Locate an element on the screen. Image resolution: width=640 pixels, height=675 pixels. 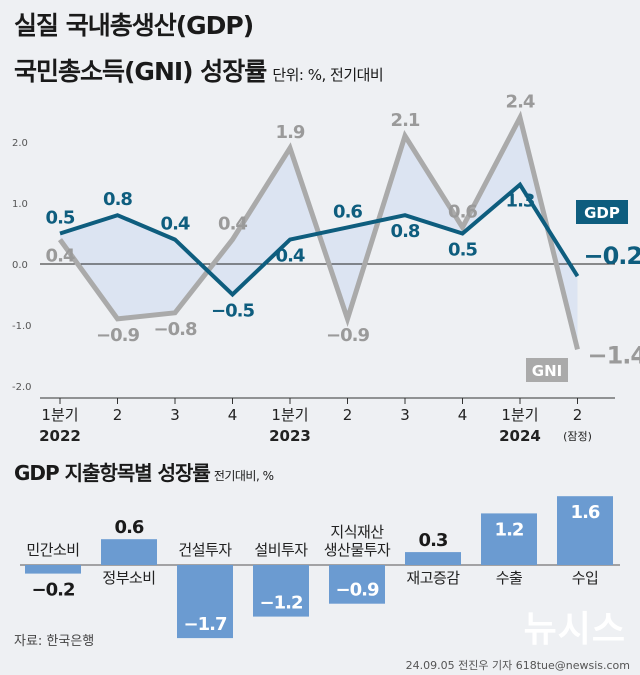
gni-legend-tag: GNI is located at coordinates (547, 370).